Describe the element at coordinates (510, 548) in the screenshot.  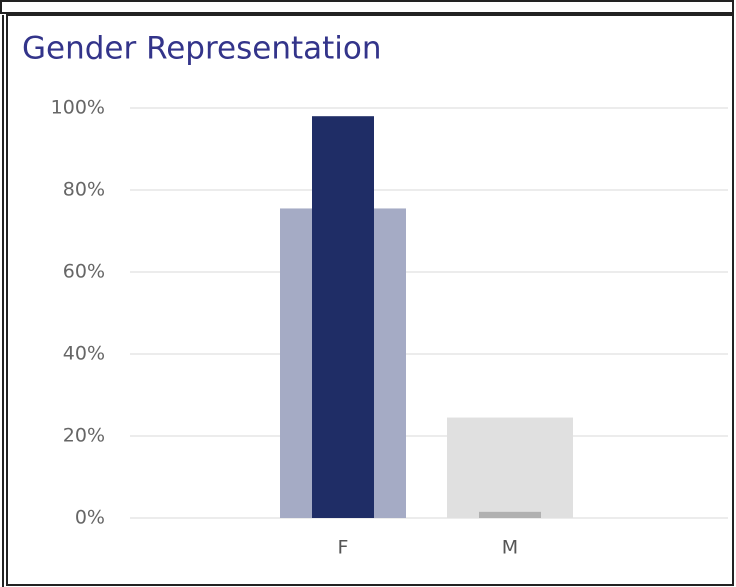
I see `x-tick-label: M` at that location.